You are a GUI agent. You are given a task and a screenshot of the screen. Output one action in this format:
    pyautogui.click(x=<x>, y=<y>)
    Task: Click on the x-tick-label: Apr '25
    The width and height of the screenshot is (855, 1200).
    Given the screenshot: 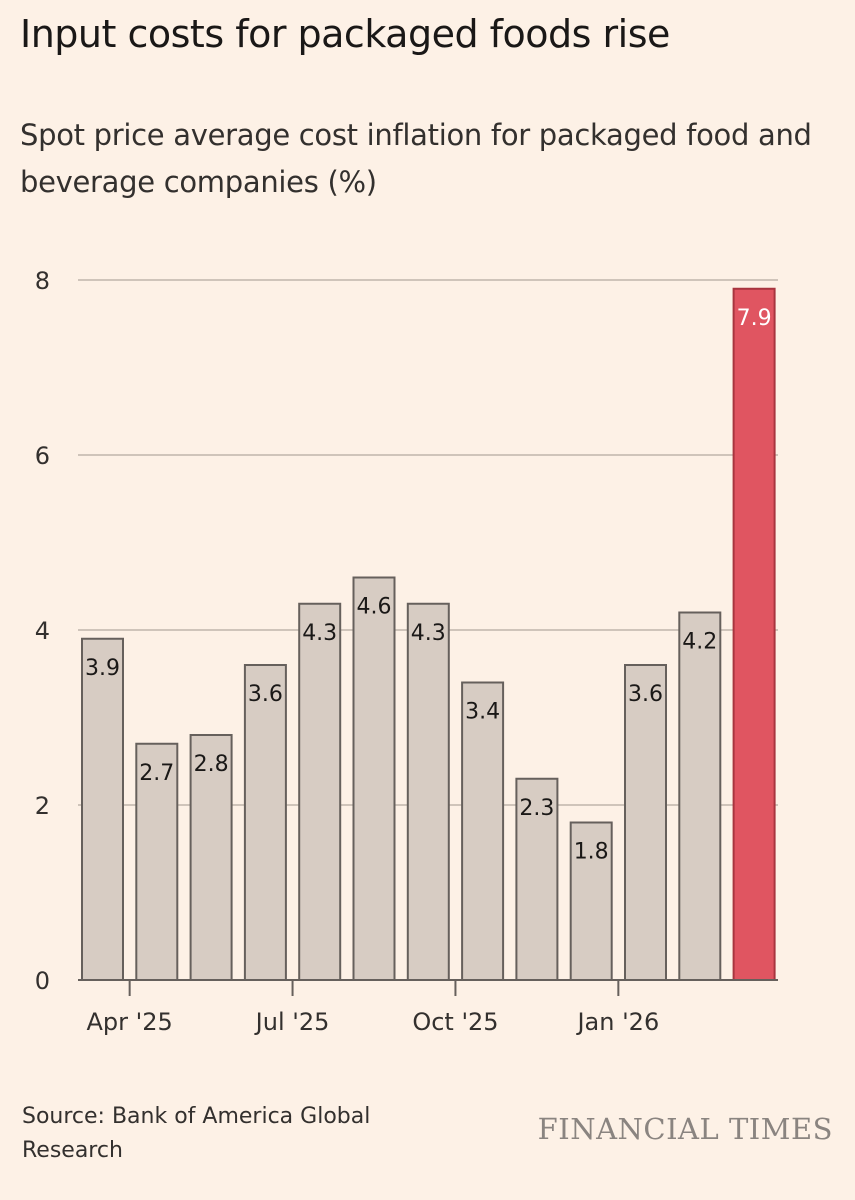 What is the action you would take?
    pyautogui.click(x=130, y=1022)
    